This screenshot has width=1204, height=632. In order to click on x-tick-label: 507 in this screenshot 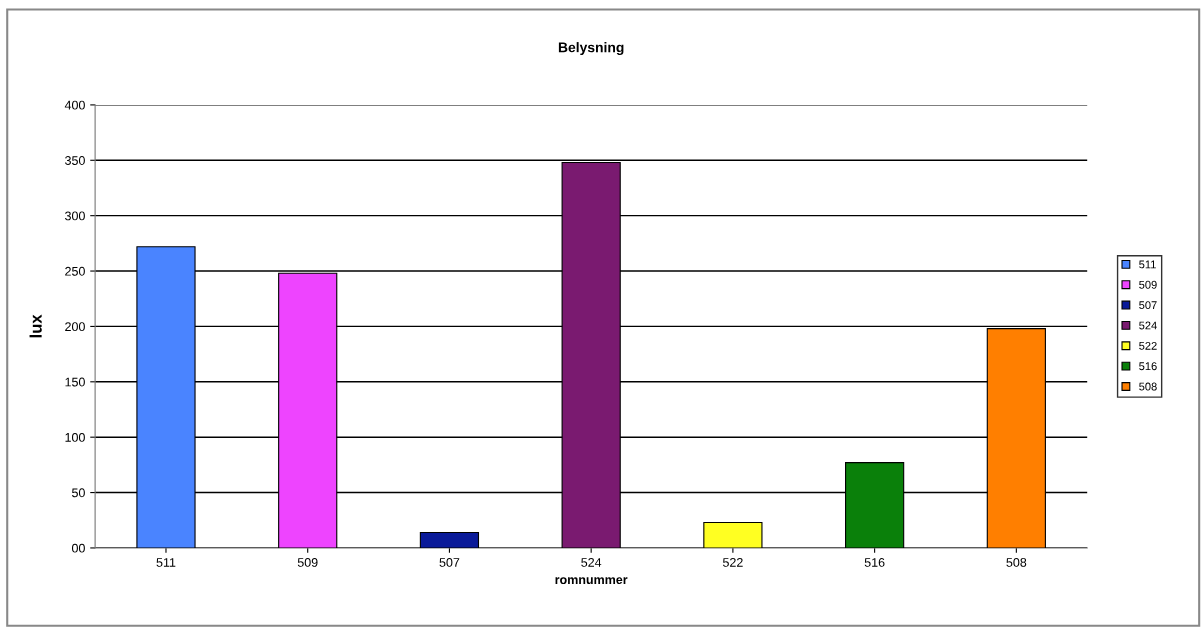, I will do `click(449, 562)`.